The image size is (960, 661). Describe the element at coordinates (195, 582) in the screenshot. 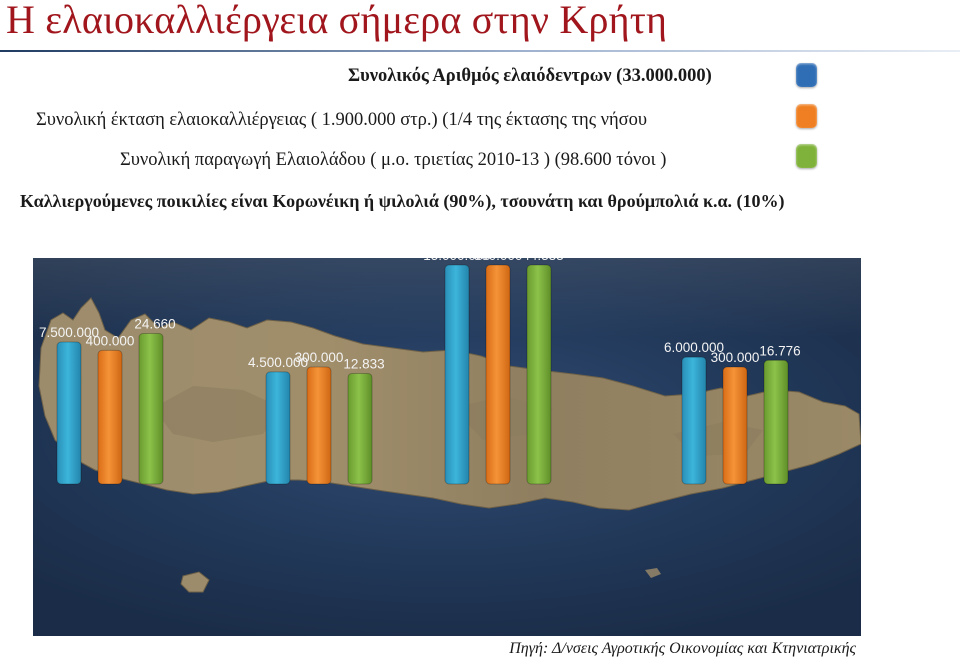

I see `islet-gavdos` at that location.